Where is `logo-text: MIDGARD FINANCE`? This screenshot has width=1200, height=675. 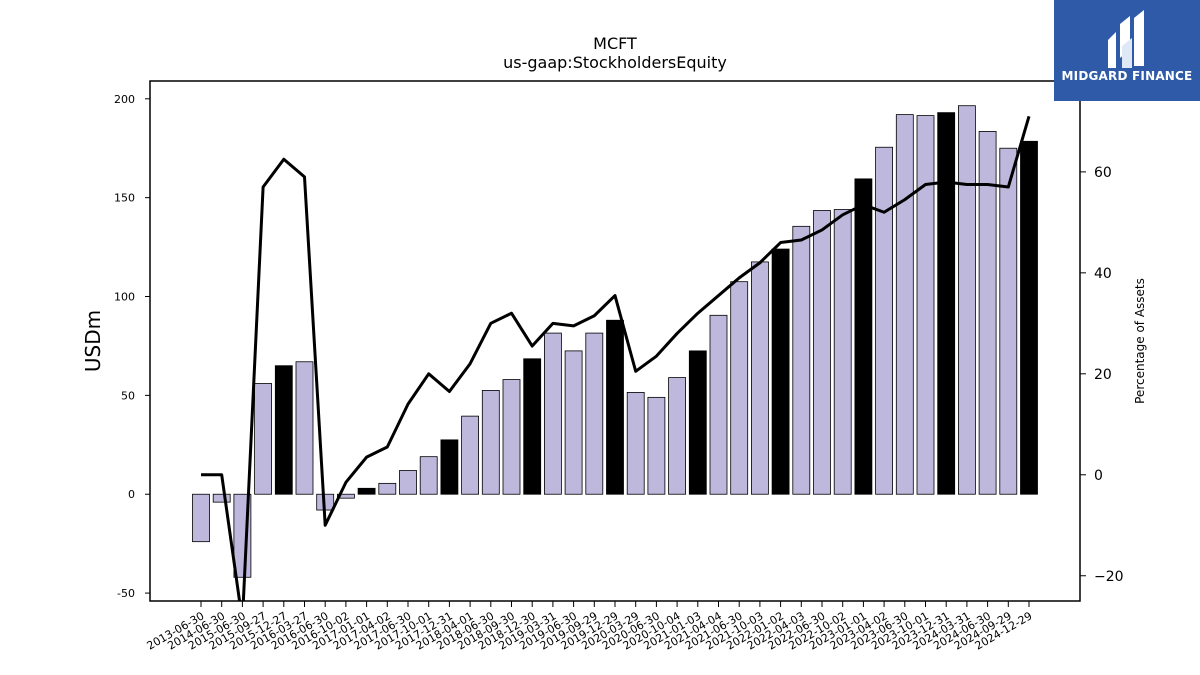
logo-text: MIDGARD FINANCE is located at coordinates (1127, 76).